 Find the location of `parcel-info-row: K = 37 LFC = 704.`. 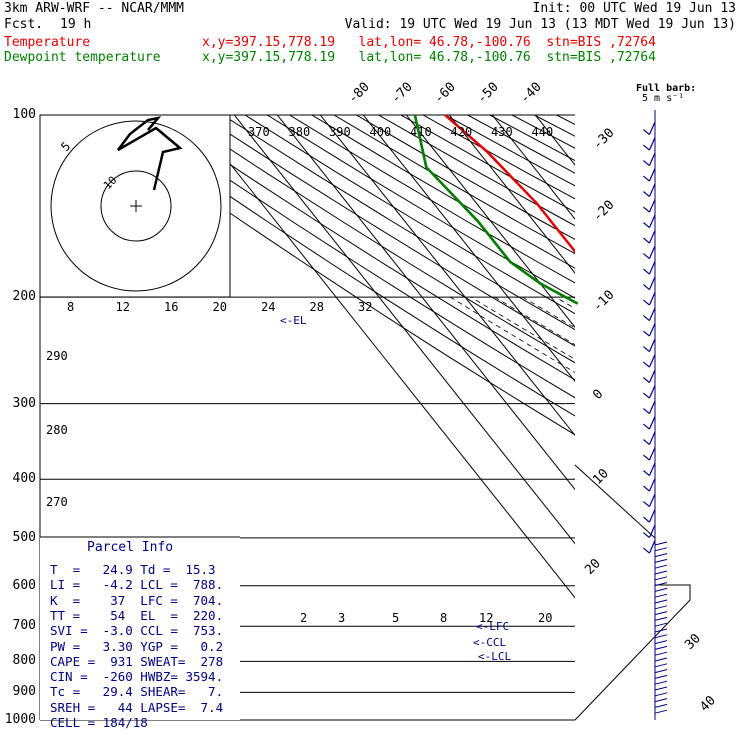

parcel-info-row: K = 37 LFC = 704. is located at coordinates (137, 600).